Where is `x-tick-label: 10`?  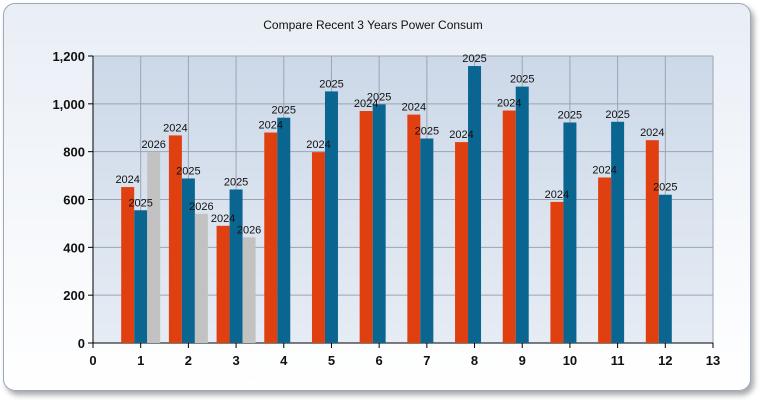
x-tick-label: 10 is located at coordinates (570, 360).